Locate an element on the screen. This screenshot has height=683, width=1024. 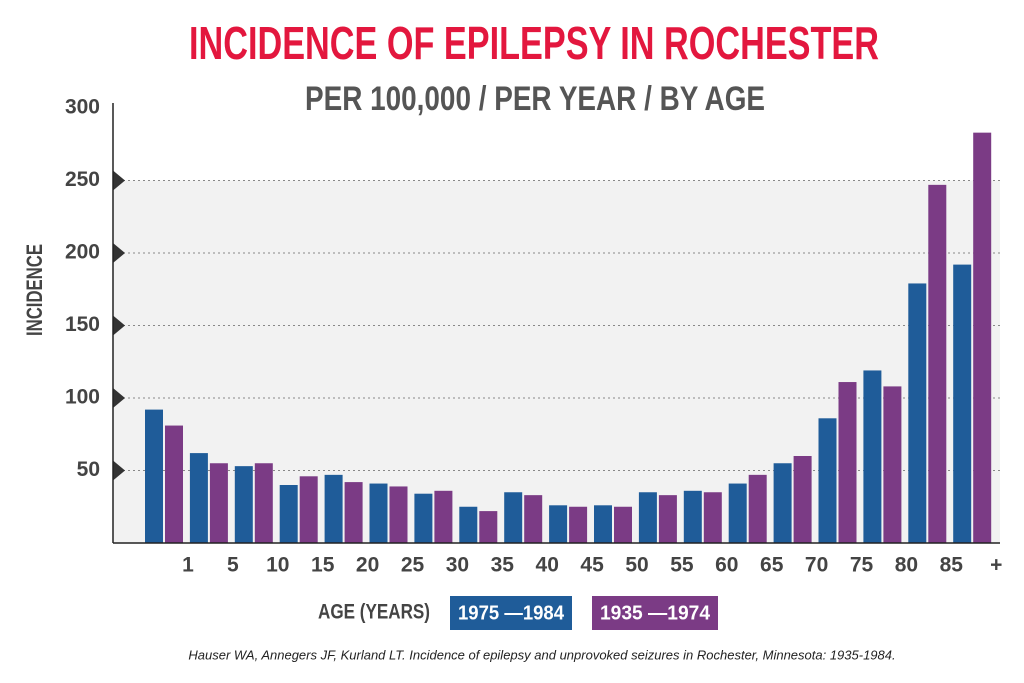
y-tick-label: 100 is located at coordinates (82, 397).